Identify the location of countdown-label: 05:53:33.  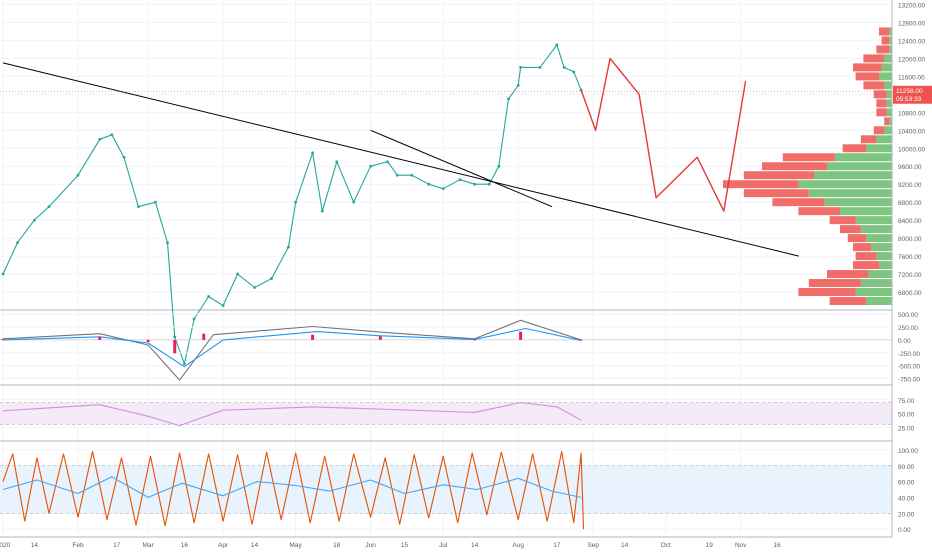
(909, 99).